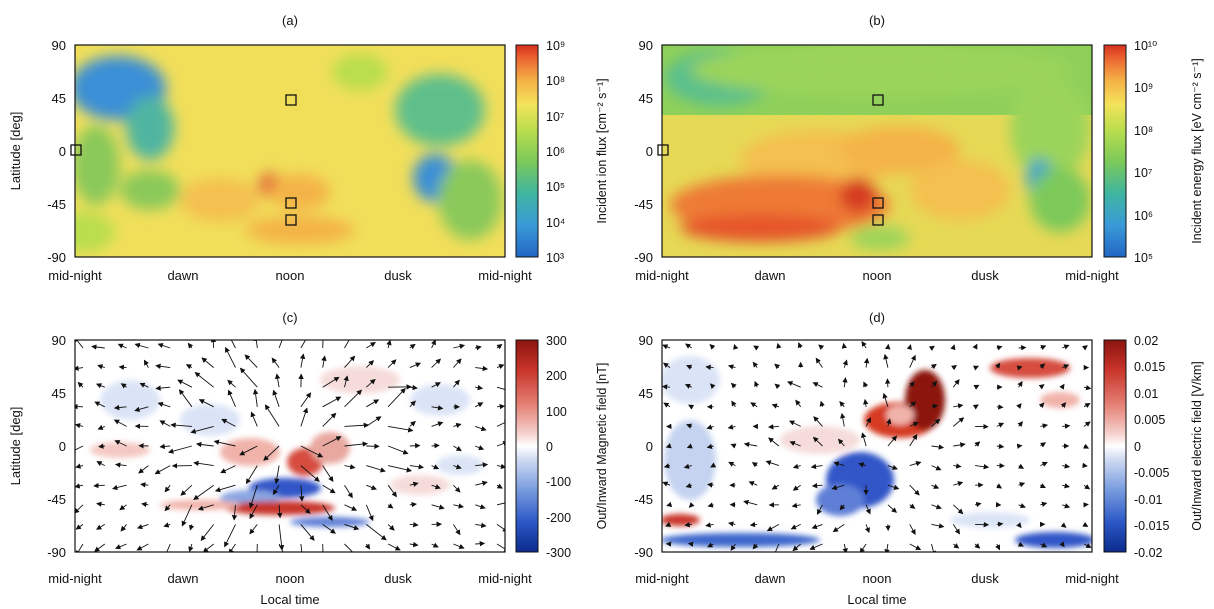 The height and width of the screenshot is (609, 1214). I want to click on x-tick-label: dusk, so click(985, 275).